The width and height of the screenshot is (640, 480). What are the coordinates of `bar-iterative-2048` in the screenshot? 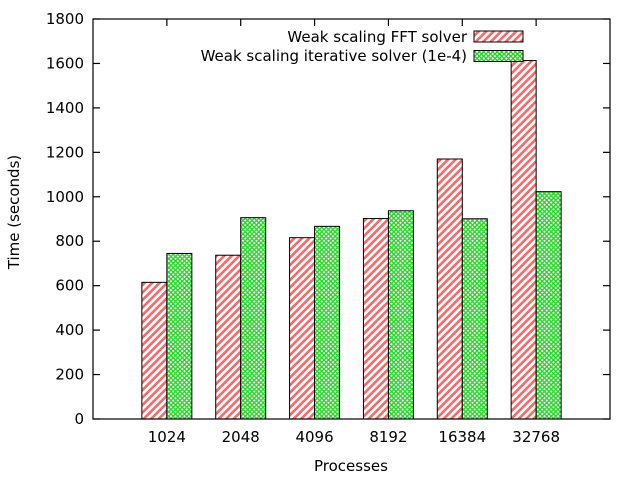 It's located at (253, 318).